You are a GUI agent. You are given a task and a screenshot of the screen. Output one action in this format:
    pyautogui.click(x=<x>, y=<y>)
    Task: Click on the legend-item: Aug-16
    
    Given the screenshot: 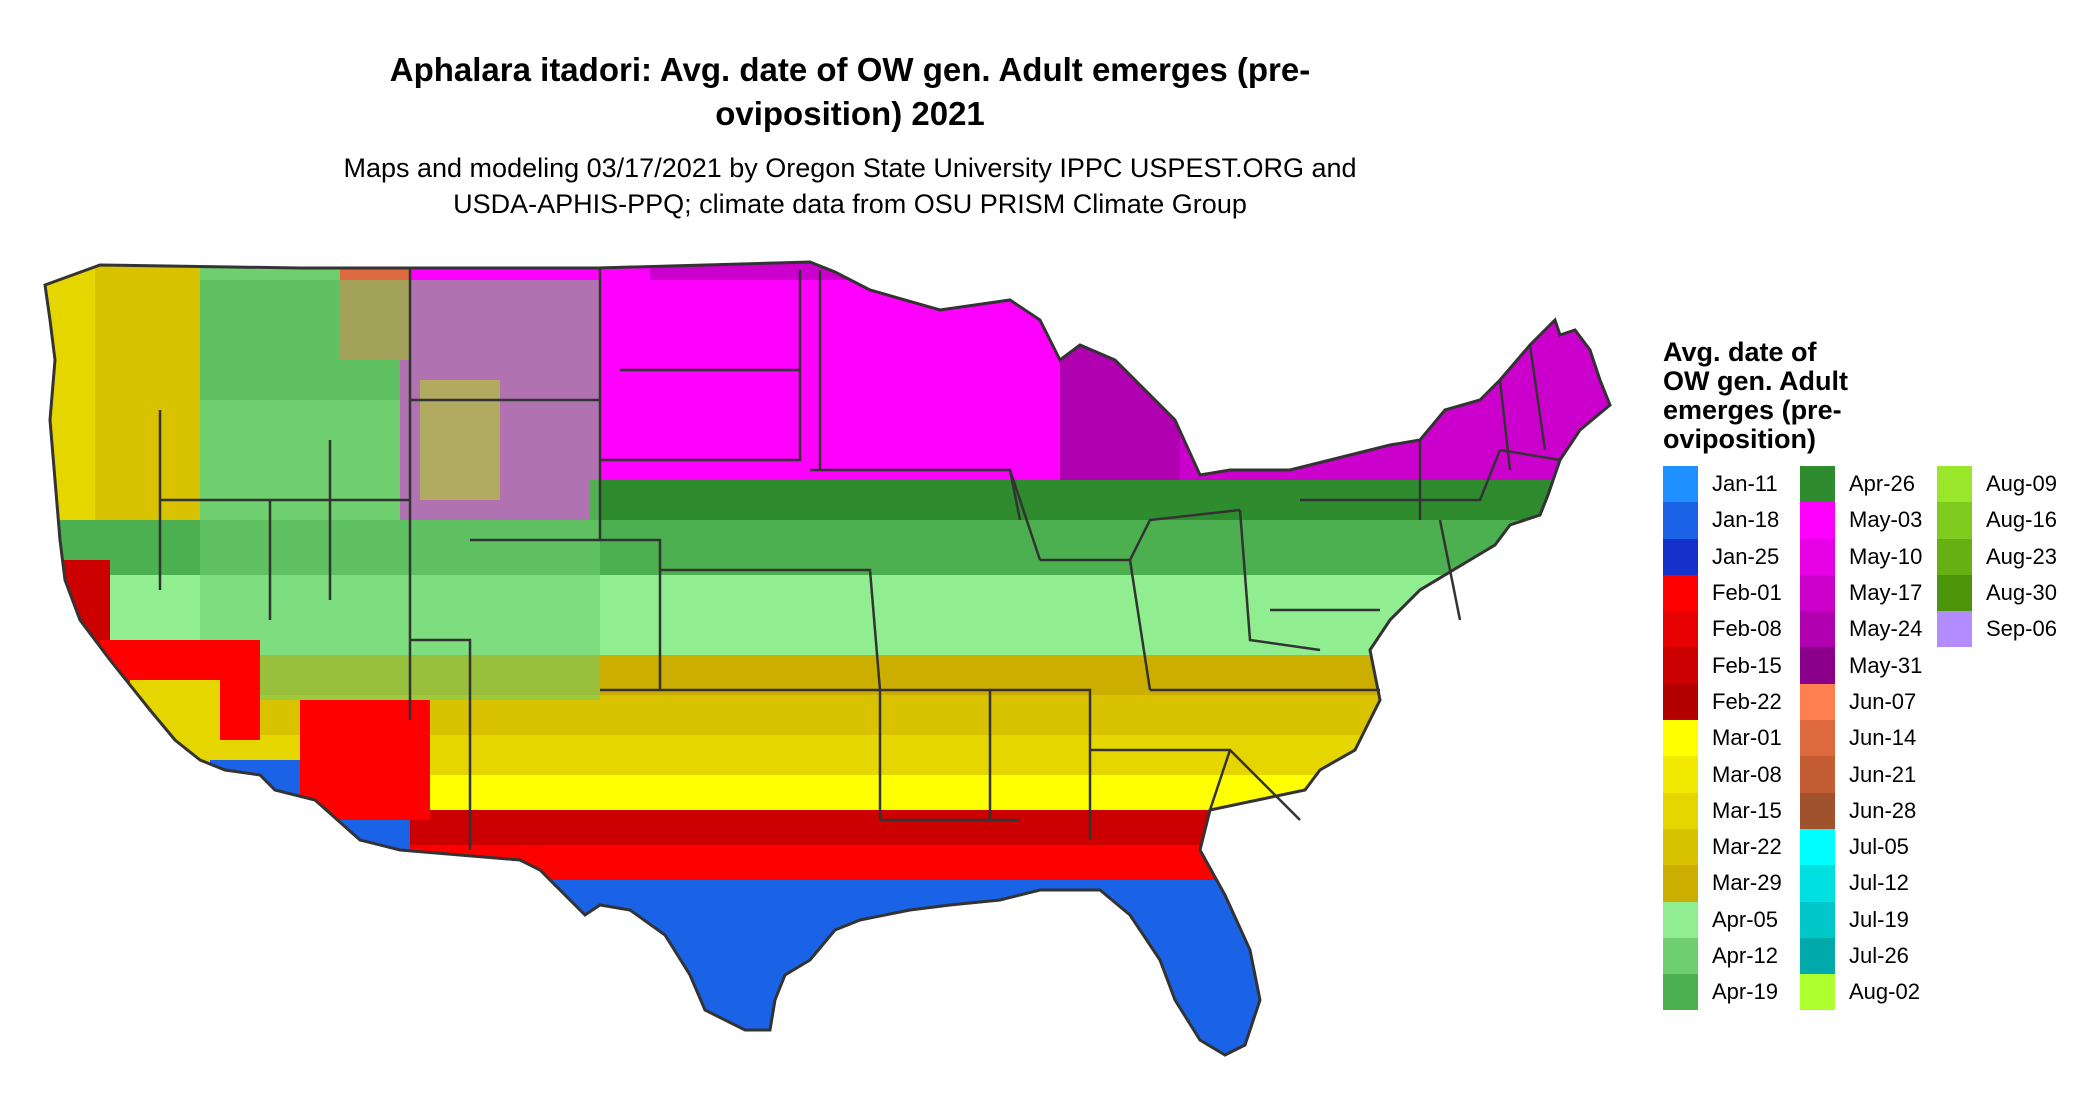 What is the action you would take?
    pyautogui.click(x=1997, y=520)
    